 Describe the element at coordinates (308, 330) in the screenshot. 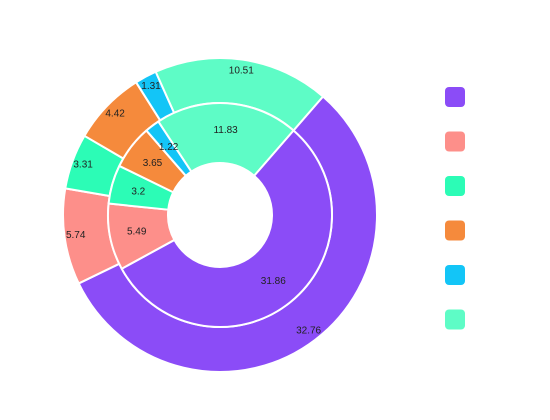

I see `outer-slice-label-1: 32.76` at that location.